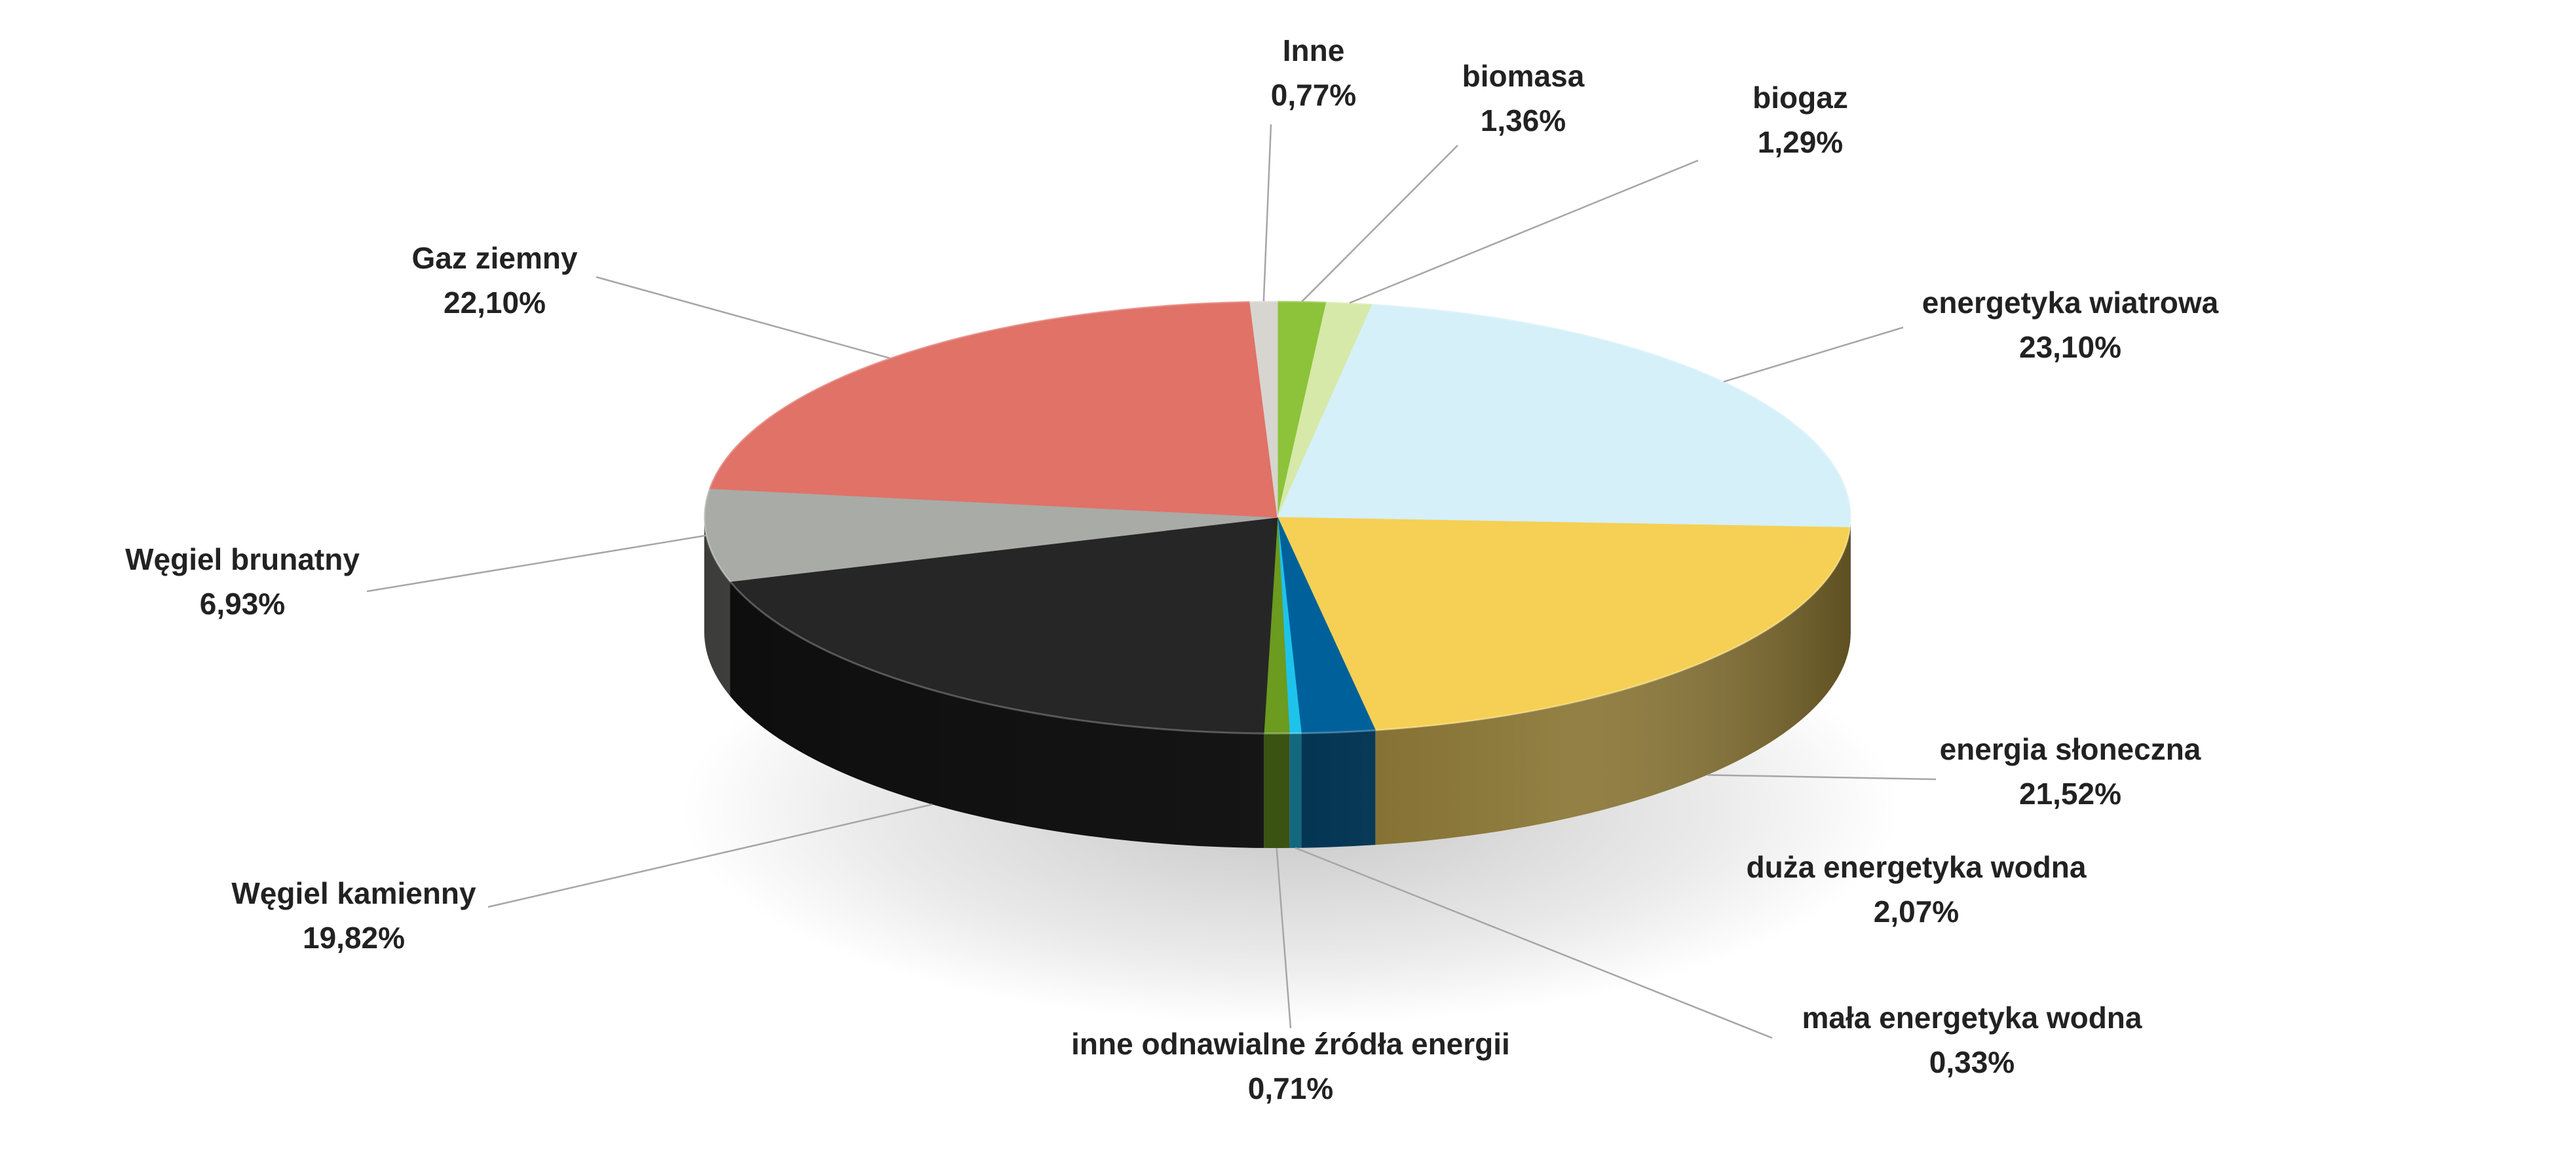 This screenshot has height=1165, width=2576. Describe the element at coordinates (1284, 938) in the screenshot. I see `leader-line-inne-odnawialne-zrodla-energii` at that location.